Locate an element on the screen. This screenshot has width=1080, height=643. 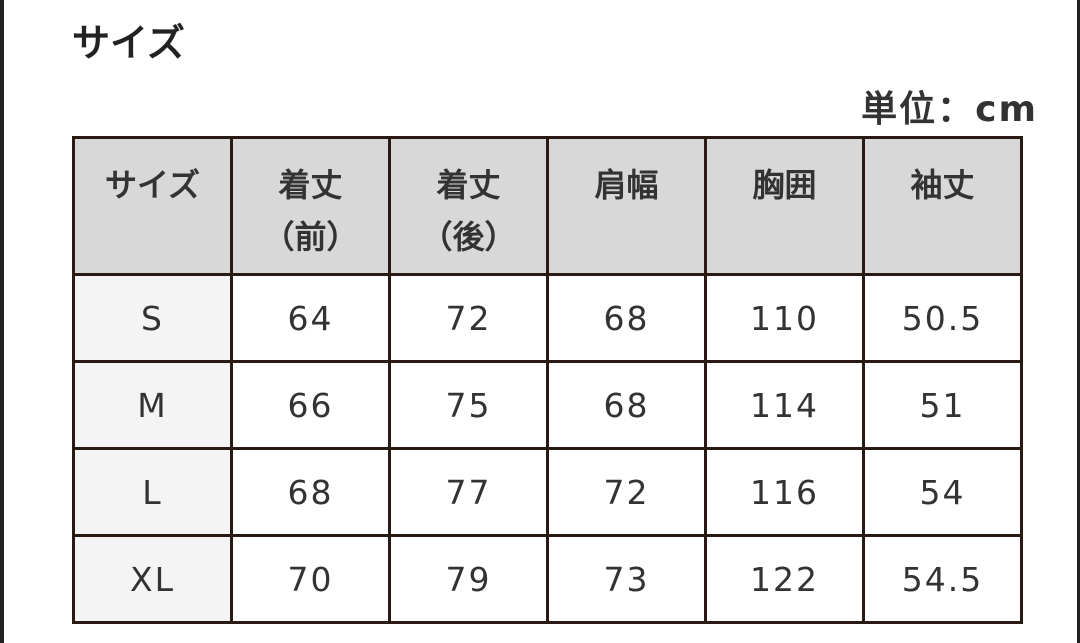
size-cell: S is located at coordinates (152, 318).